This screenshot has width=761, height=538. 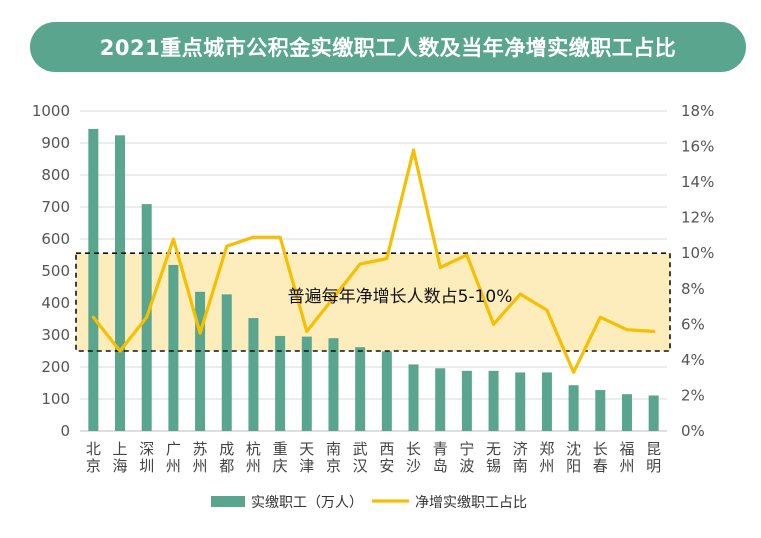 What do you see at coordinates (440, 457) in the screenshot?
I see `x-category-label: 青岛` at bounding box center [440, 457].